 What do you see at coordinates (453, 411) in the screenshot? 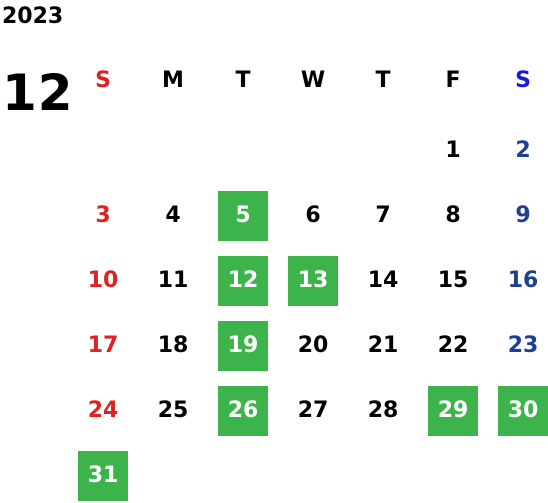
I see `highlighted-day-cell: 29` at bounding box center [453, 411].